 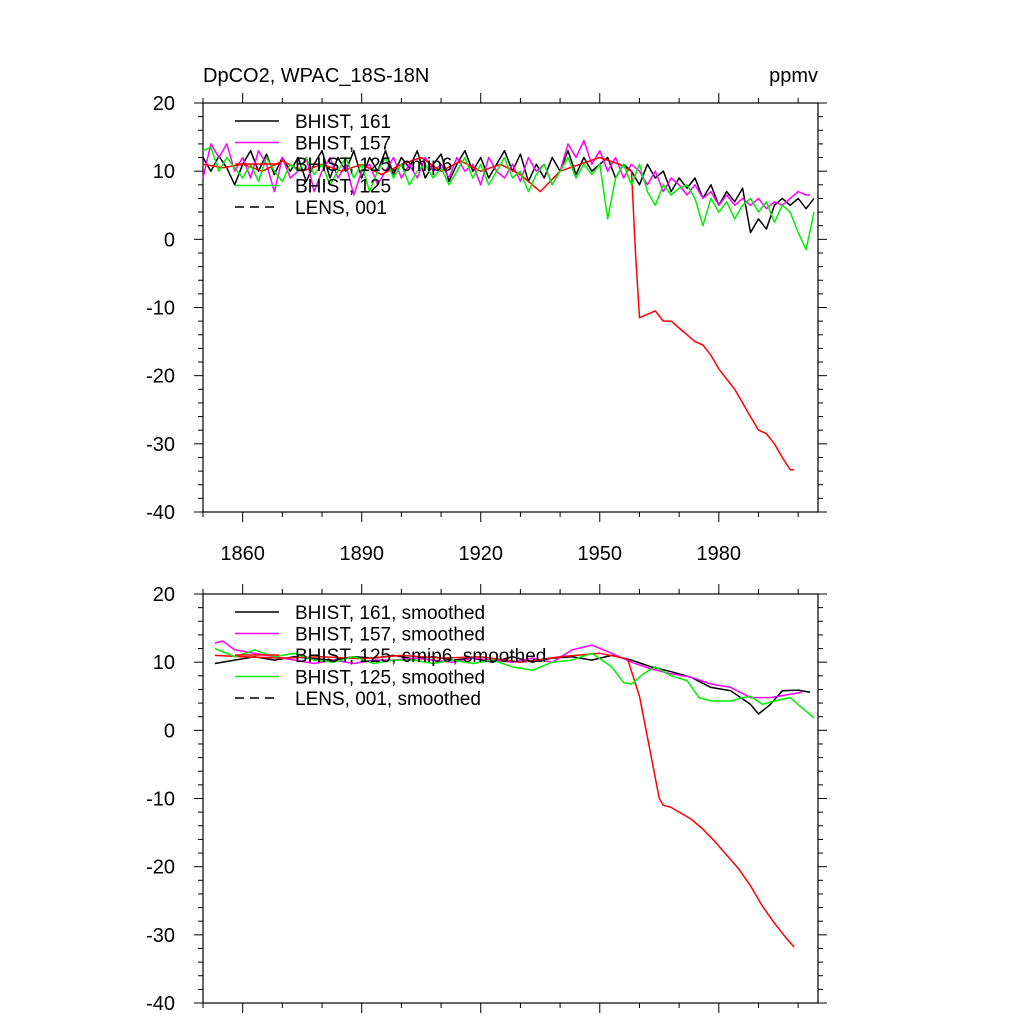 I want to click on legend-label: BHIST, 161, so click(x=343, y=122).